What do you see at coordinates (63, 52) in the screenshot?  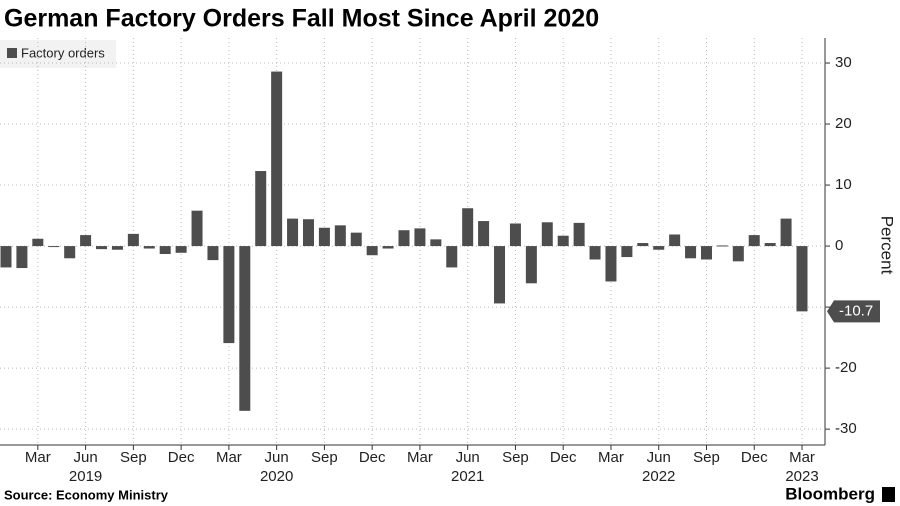 I see `legend-label: Factory orders` at bounding box center [63, 52].